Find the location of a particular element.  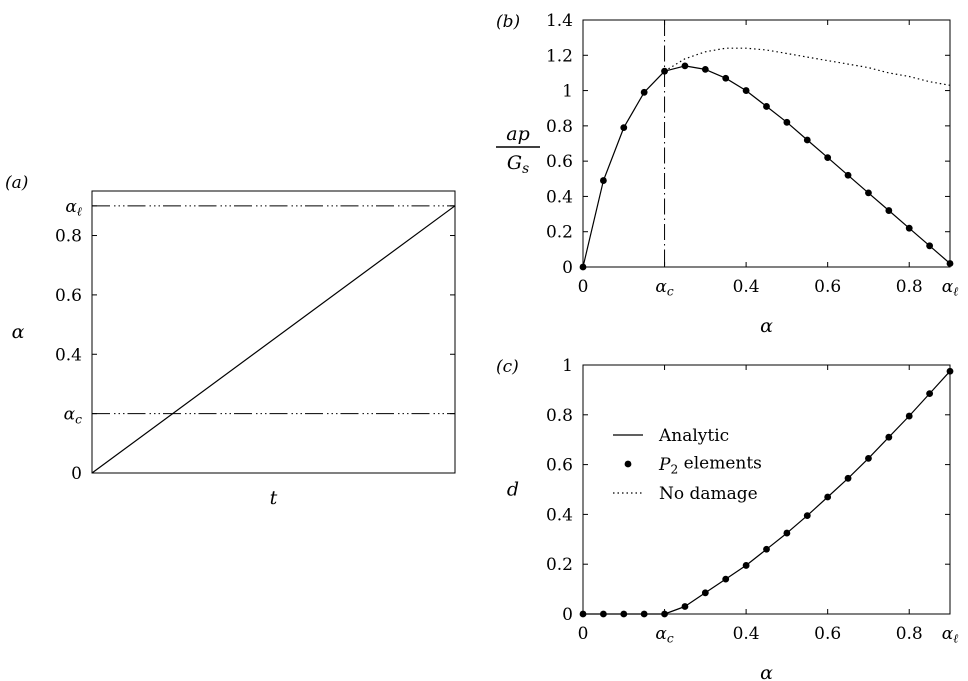

y-axis-label-numerator: ap is located at coordinates (518, 134).